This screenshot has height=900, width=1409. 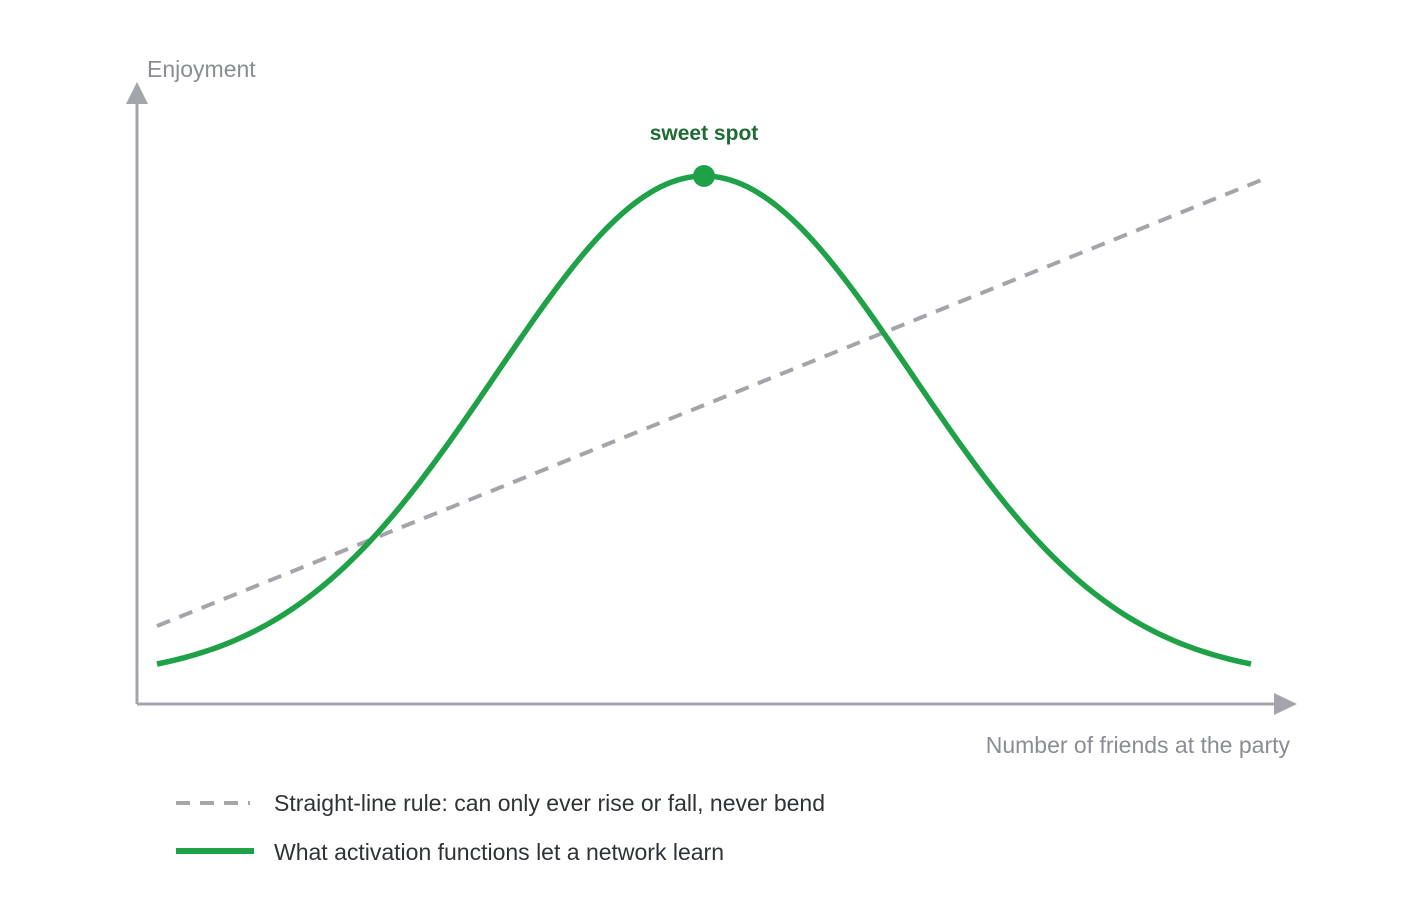 What do you see at coordinates (704, 154) in the screenshot?
I see `annotation-layer: sweet spot` at bounding box center [704, 154].